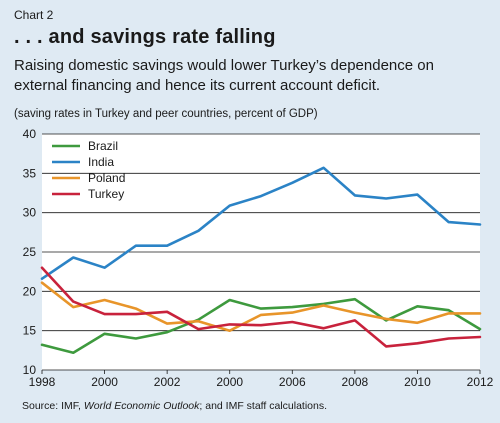 This screenshot has width=500, height=423. What do you see at coordinates (106, 194) in the screenshot?
I see `legend-label-turkey: Turkey` at bounding box center [106, 194].